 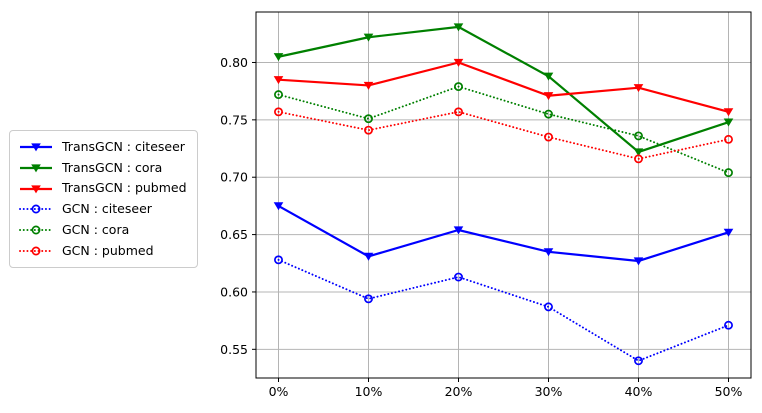 I want to click on y-tick-label: 0.60, so click(x=234, y=291).